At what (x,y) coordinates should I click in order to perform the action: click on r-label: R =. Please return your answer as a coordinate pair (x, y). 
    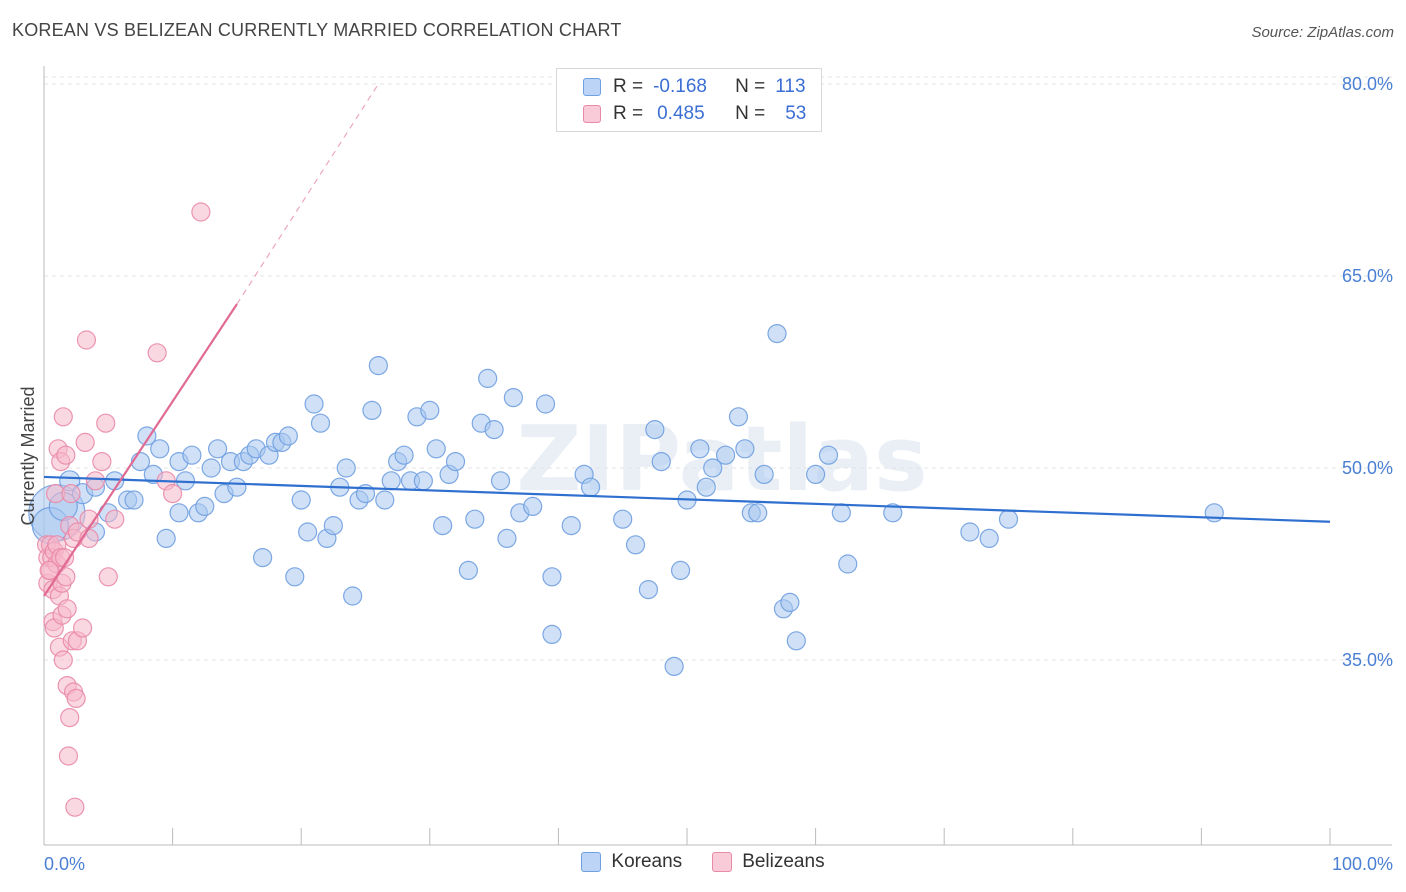
    Looking at the image, I should click on (628, 113).